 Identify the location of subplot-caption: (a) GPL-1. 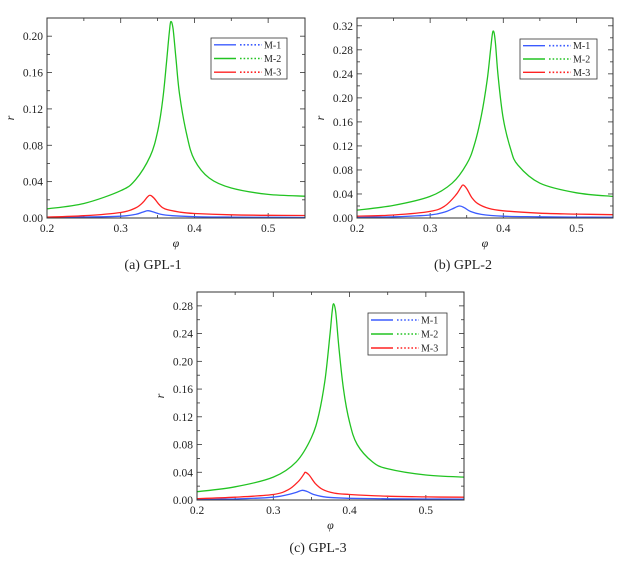
(152, 265).